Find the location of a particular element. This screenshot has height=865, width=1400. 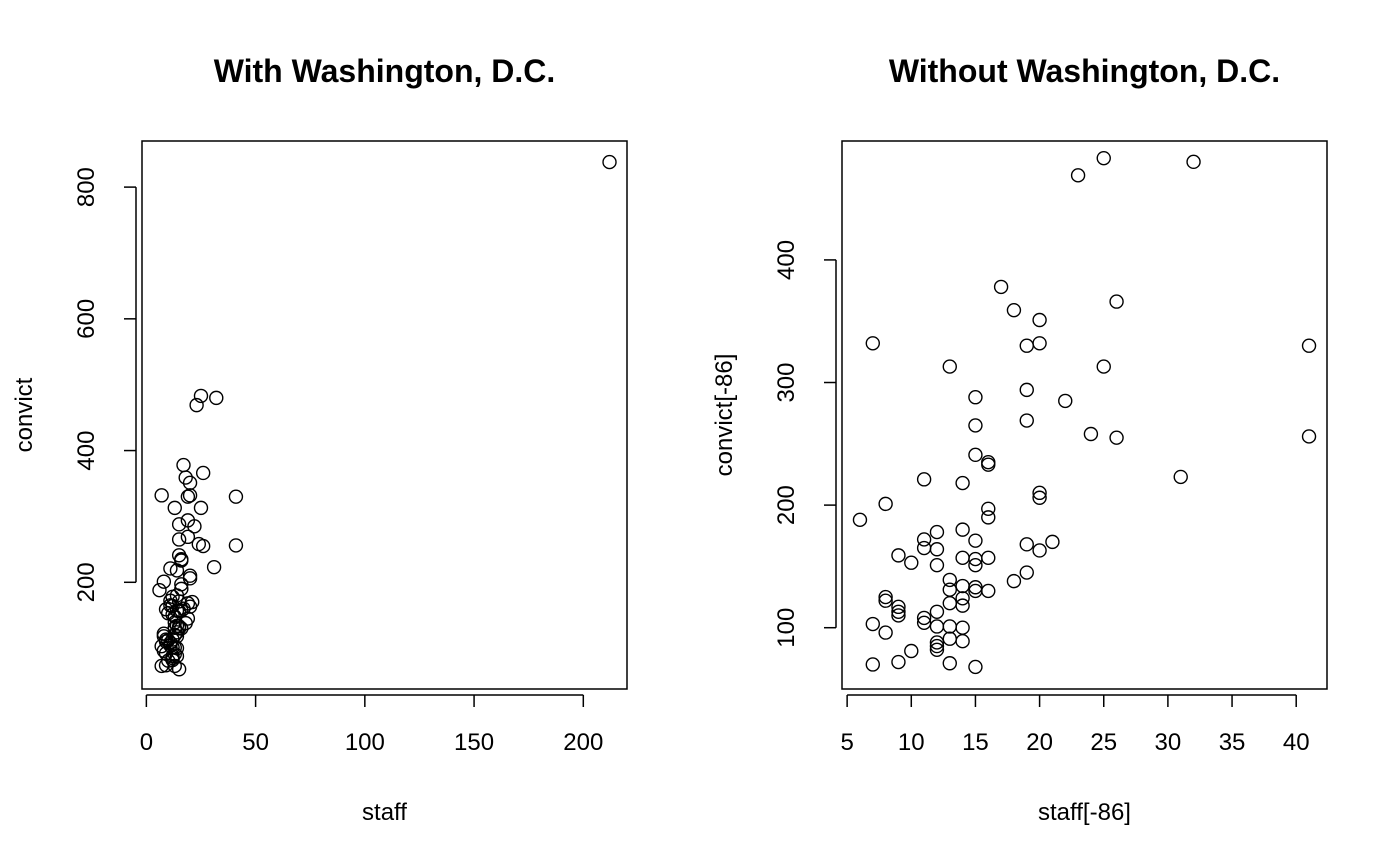

y-tick-label: 100 is located at coordinates (786, 628).